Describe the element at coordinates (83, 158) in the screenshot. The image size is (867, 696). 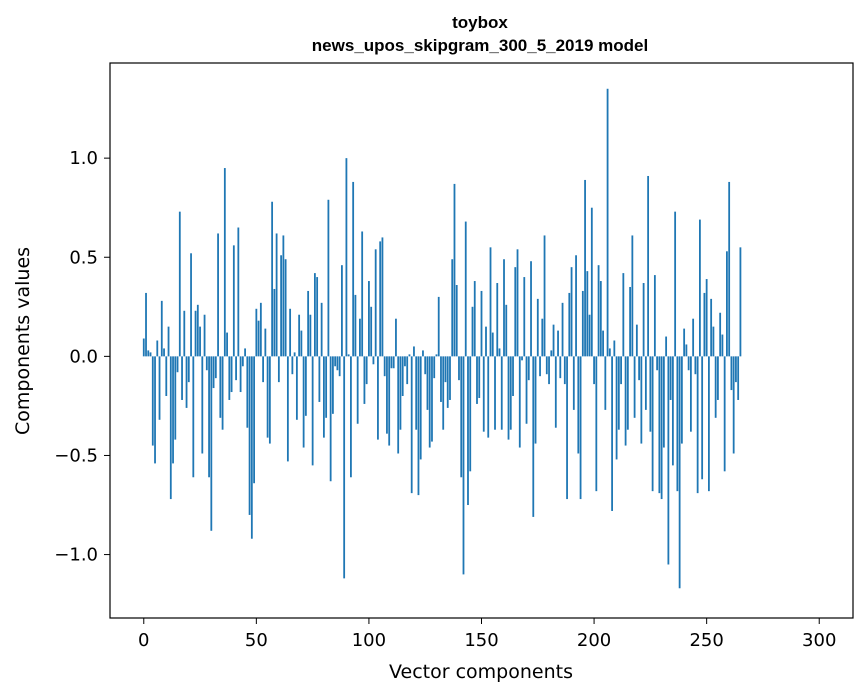
I see `y-tick-label: 1.0` at that location.